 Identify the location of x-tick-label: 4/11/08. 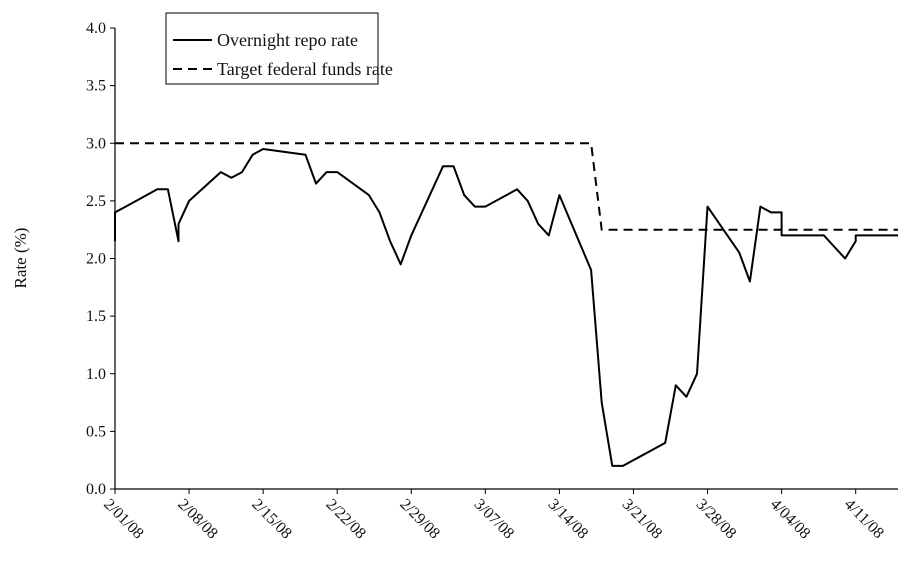
(864, 519).